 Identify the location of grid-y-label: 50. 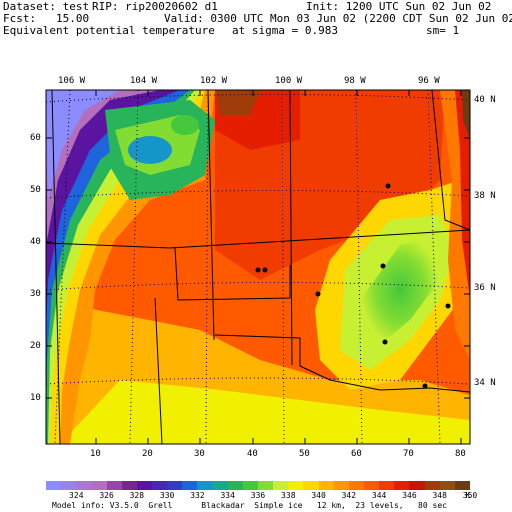
(35, 190).